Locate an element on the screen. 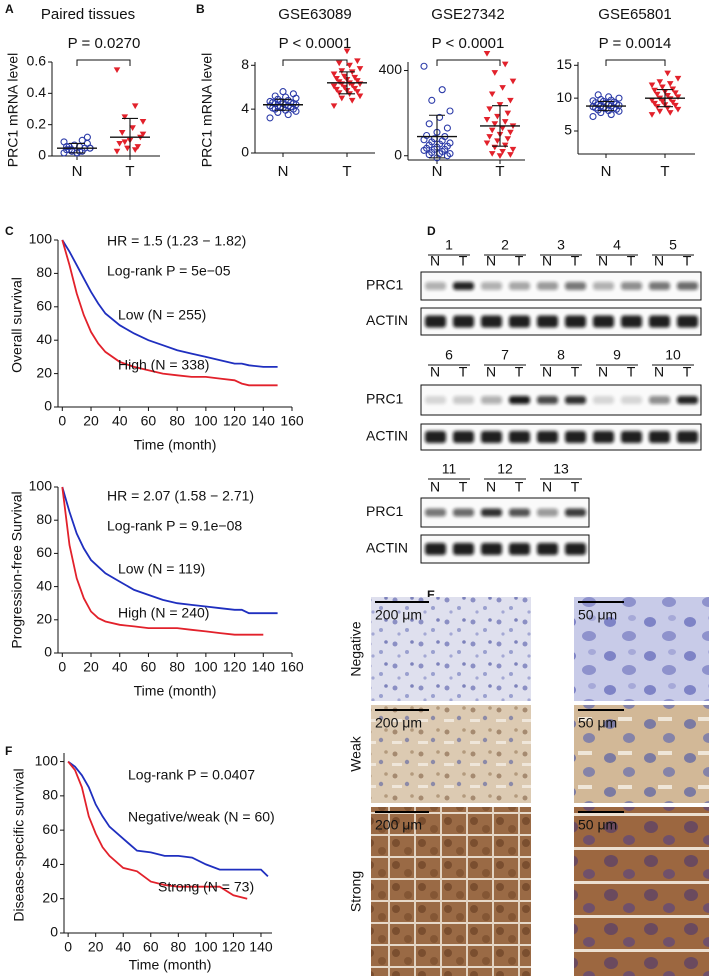  y-tick-label: 60 is located at coordinates (44, 306).